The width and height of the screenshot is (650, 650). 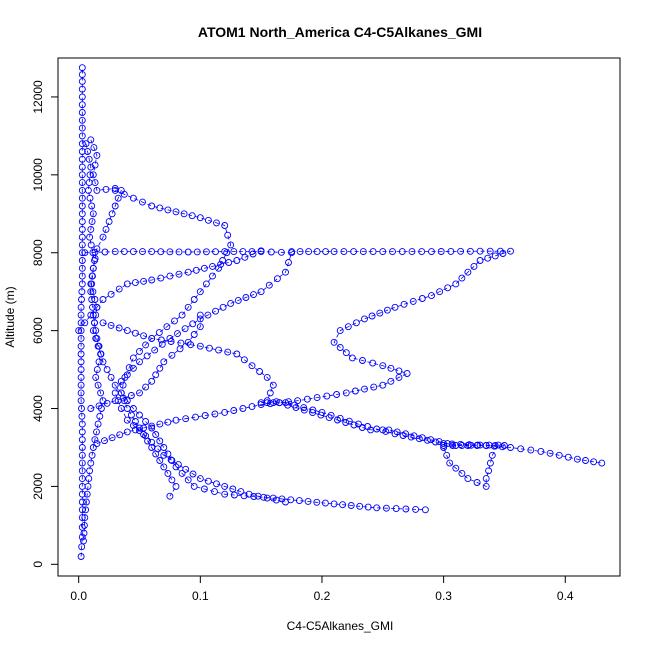 I want to click on series-line, so click(x=188, y=377).